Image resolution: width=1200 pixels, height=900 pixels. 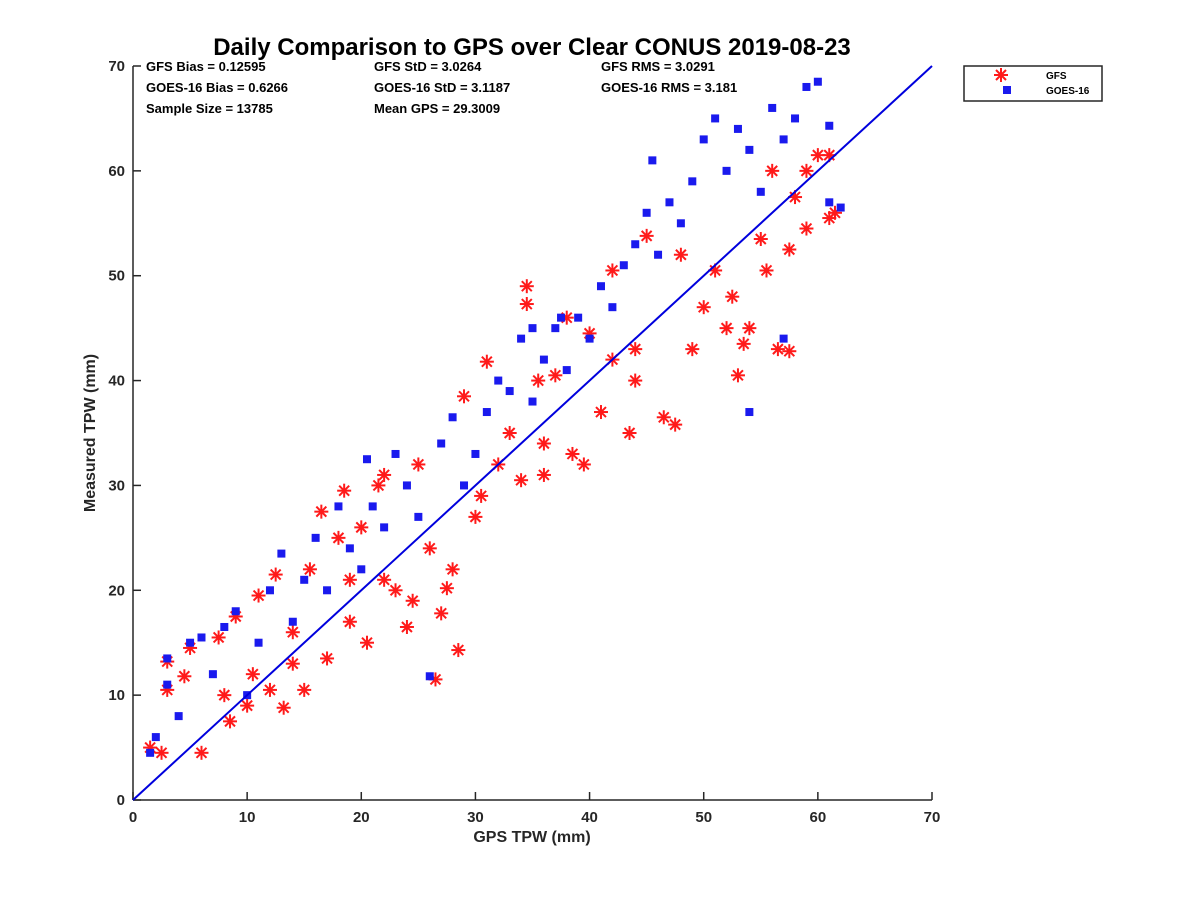 I want to click on x-tick-label: 20, so click(x=361, y=817).